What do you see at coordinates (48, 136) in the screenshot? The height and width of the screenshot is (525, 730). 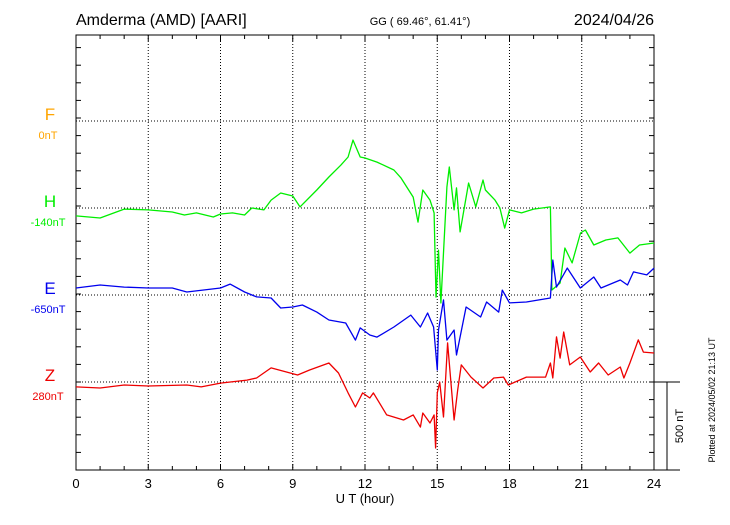 I see `baseline-label-f: 0nT` at bounding box center [48, 136].